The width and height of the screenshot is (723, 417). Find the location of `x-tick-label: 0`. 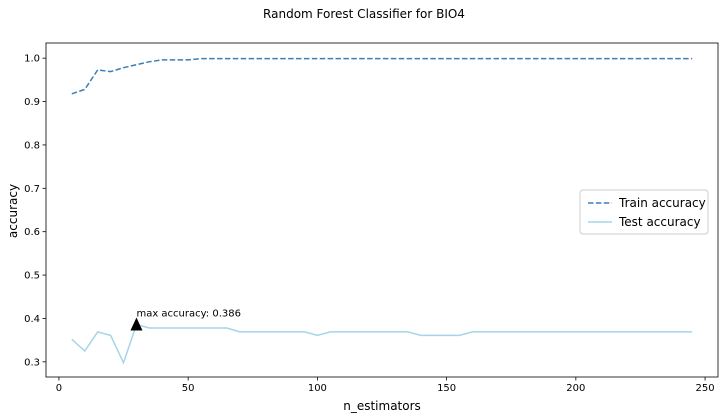

x-tick-label: 0 is located at coordinates (59, 388).